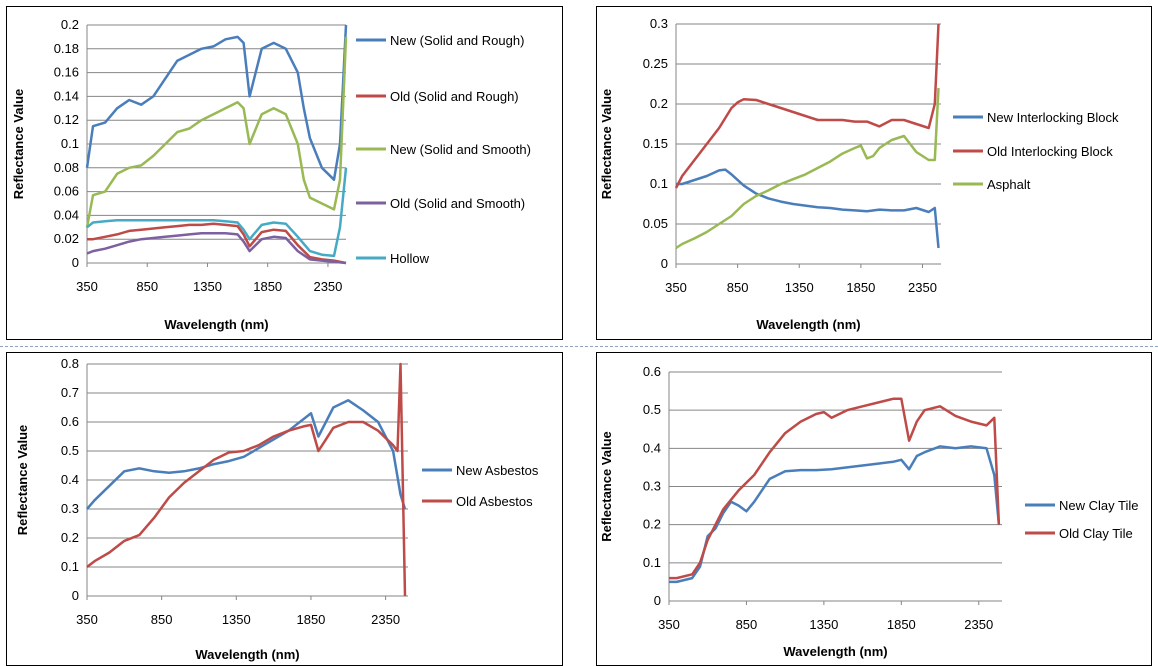  Describe the element at coordinates (66, 238) in the screenshot. I see `y-tick-label: 0.02` at that location.